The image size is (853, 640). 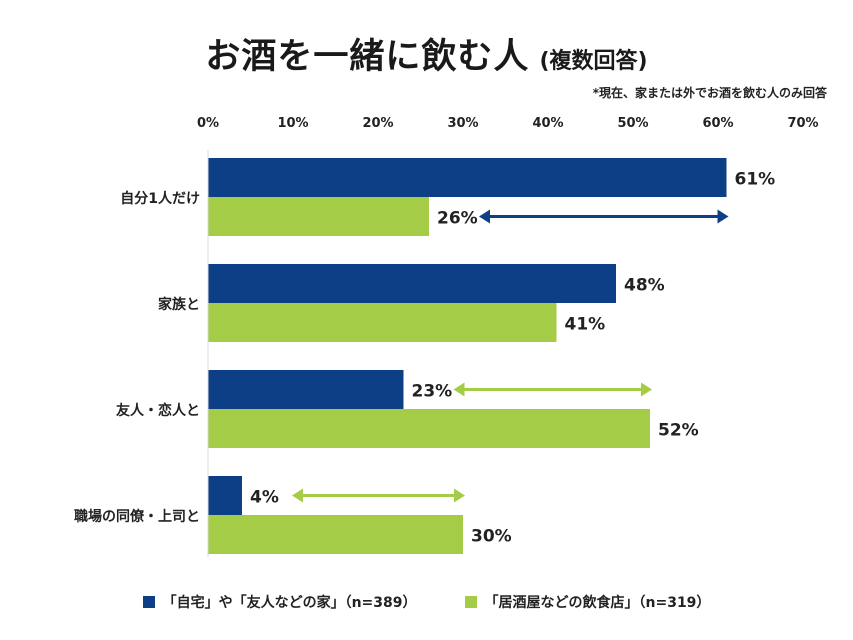 What do you see at coordinates (426, 602) in the screenshot?
I see `legend: 「自宅」や「友人などの家」（n=389） 「居酒屋などの飲食店」（n=319）` at bounding box center [426, 602].